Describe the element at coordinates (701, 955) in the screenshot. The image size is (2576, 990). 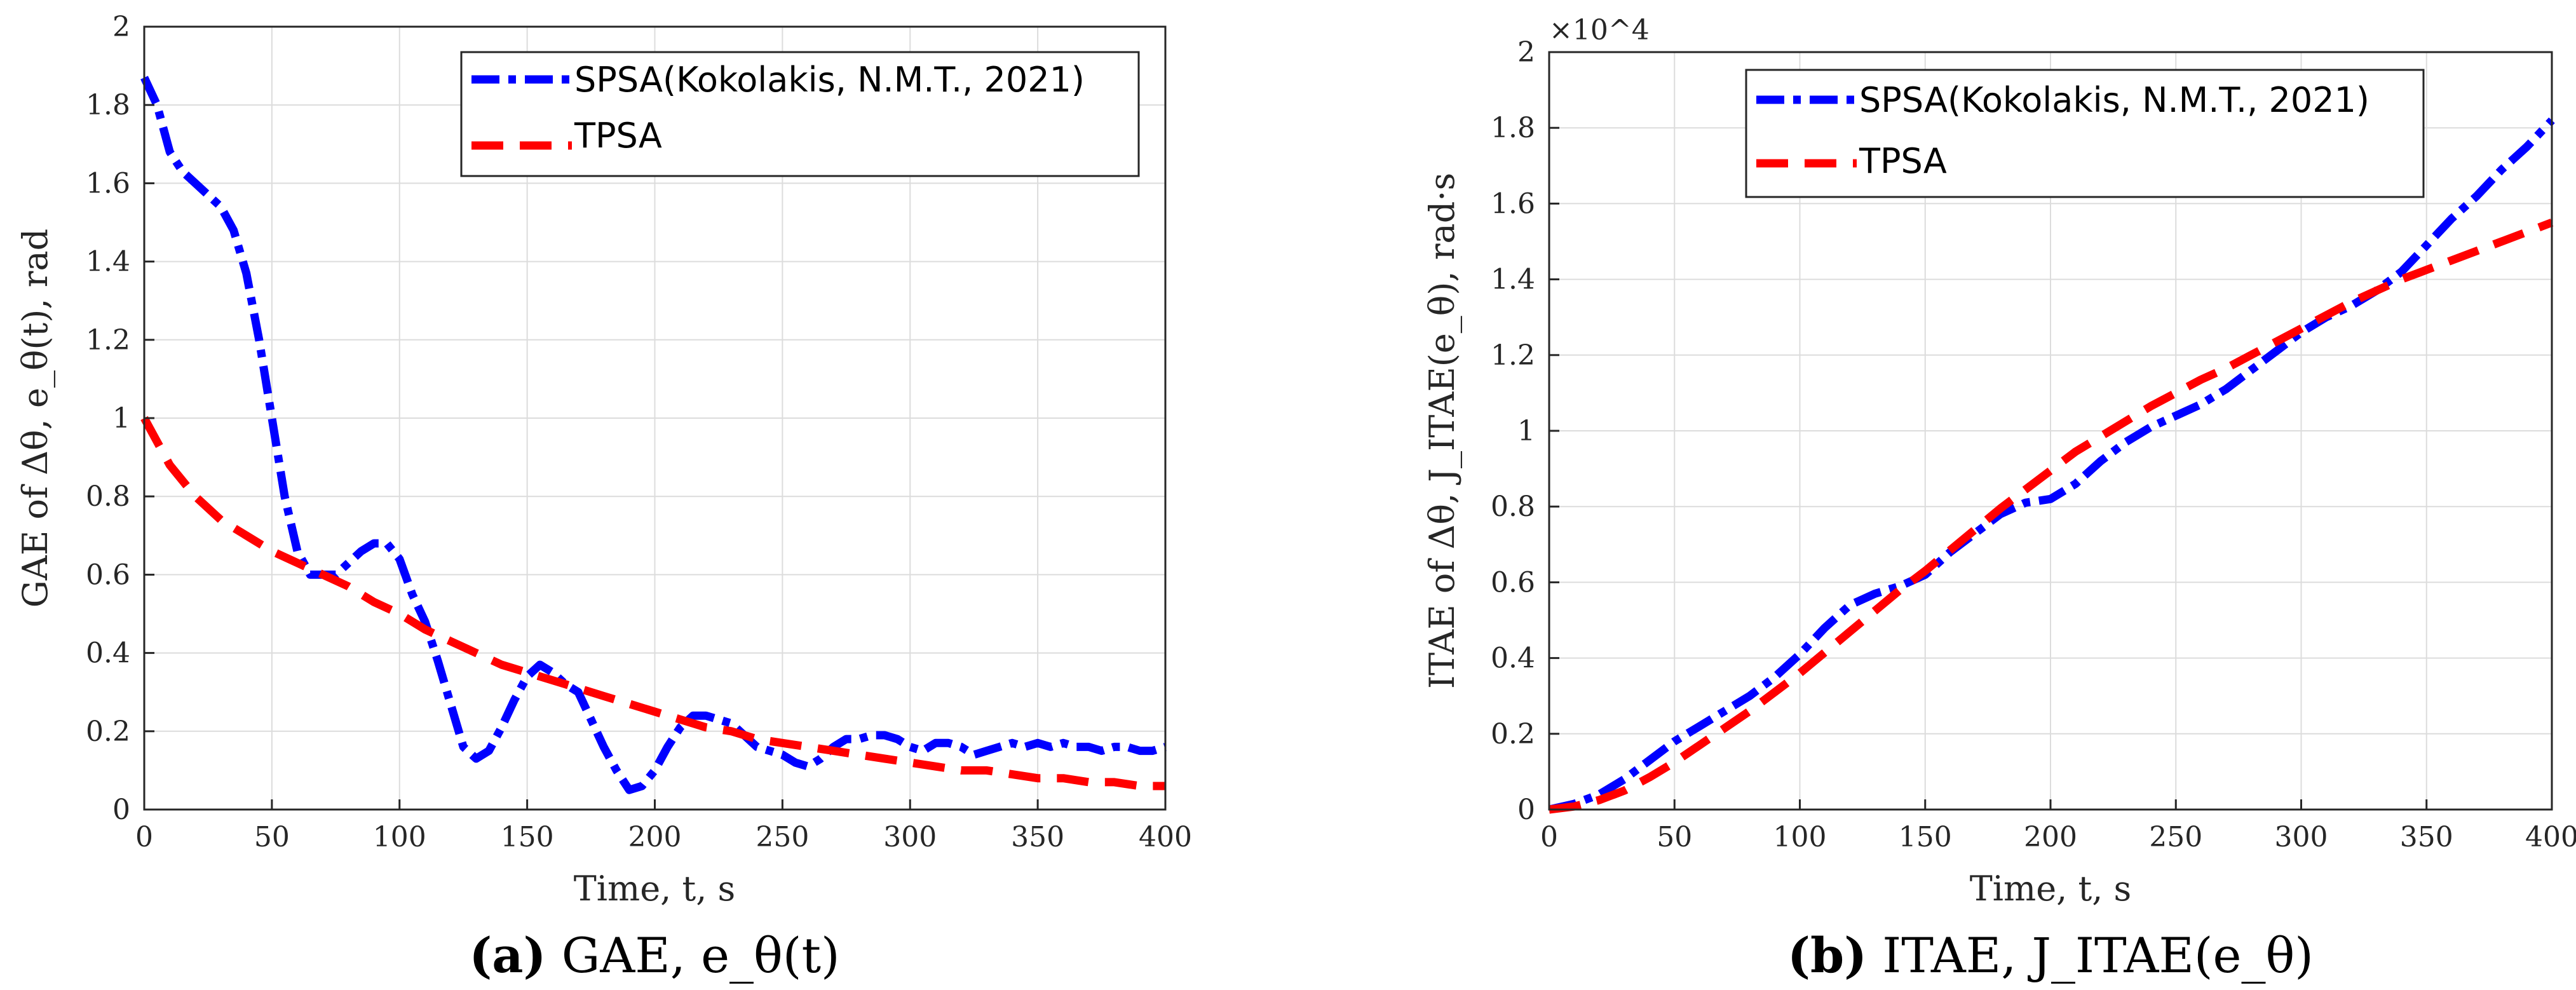
I see `caption-text-a: GAE, e_θ(t)` at that location.